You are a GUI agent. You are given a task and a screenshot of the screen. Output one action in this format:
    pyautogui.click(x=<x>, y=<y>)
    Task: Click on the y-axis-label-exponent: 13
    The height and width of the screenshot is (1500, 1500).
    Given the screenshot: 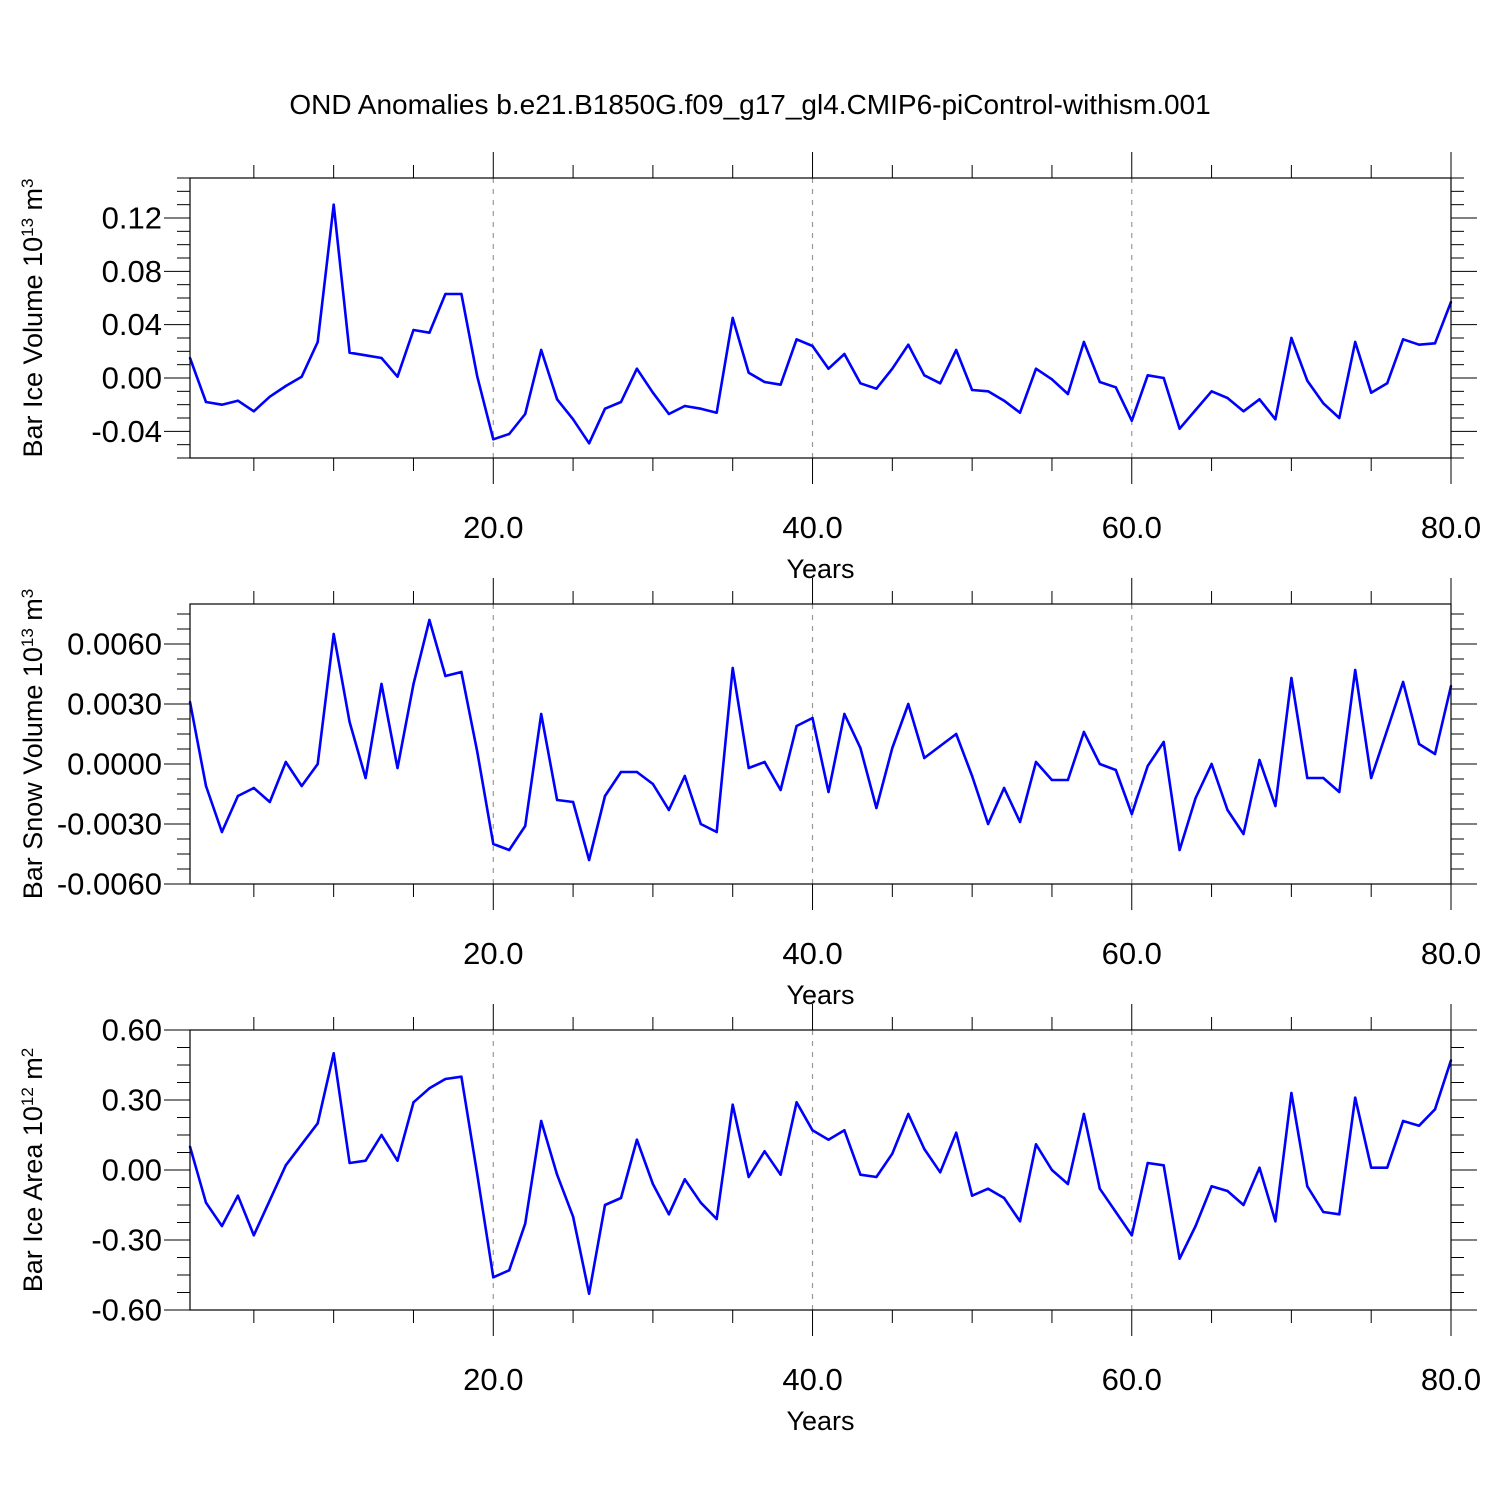 What is the action you would take?
    pyautogui.click(x=27, y=227)
    